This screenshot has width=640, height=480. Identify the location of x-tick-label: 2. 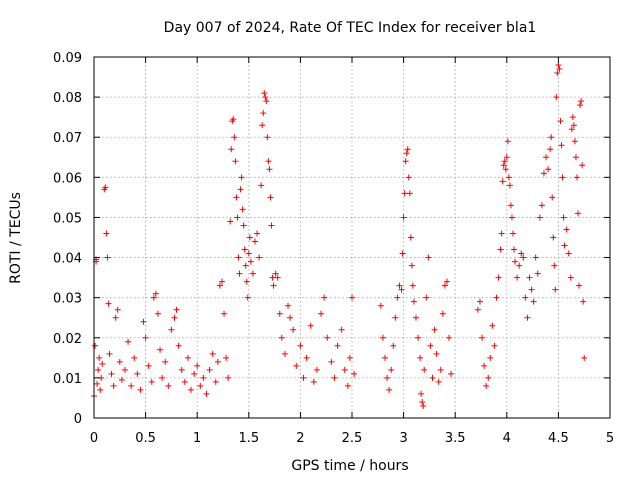
(300, 438).